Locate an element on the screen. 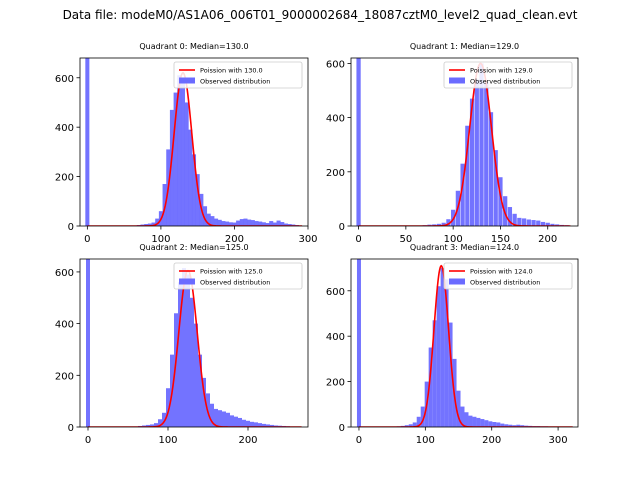 The width and height of the screenshot is (640, 480). legend: Poission with 130.0 Observed distribution is located at coordinates (238, 75).